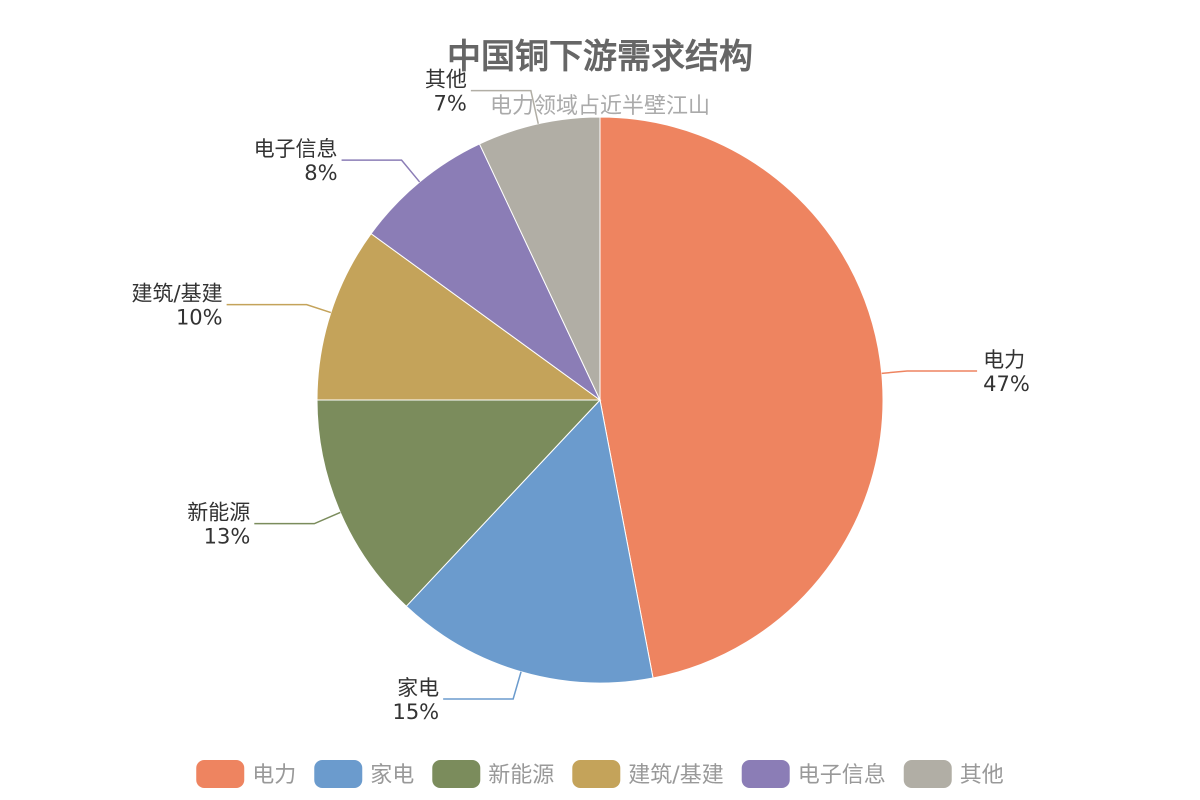 The width and height of the screenshot is (1200, 800). What do you see at coordinates (415, 712) in the screenshot?
I see `slice-label-value-1: 15%` at bounding box center [415, 712].